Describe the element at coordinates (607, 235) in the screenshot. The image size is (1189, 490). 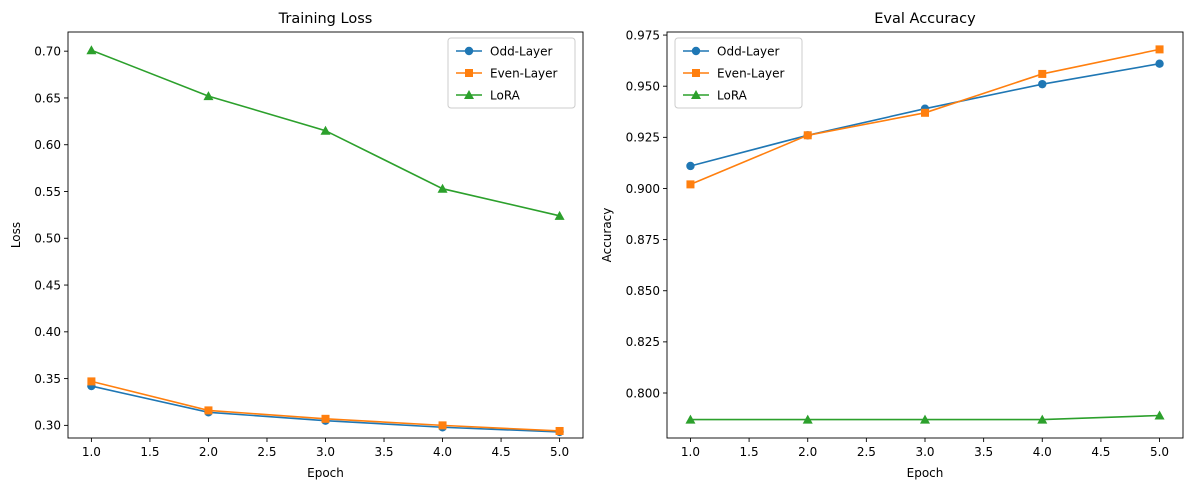
I see `y-axis-label: Accuracy` at that location.